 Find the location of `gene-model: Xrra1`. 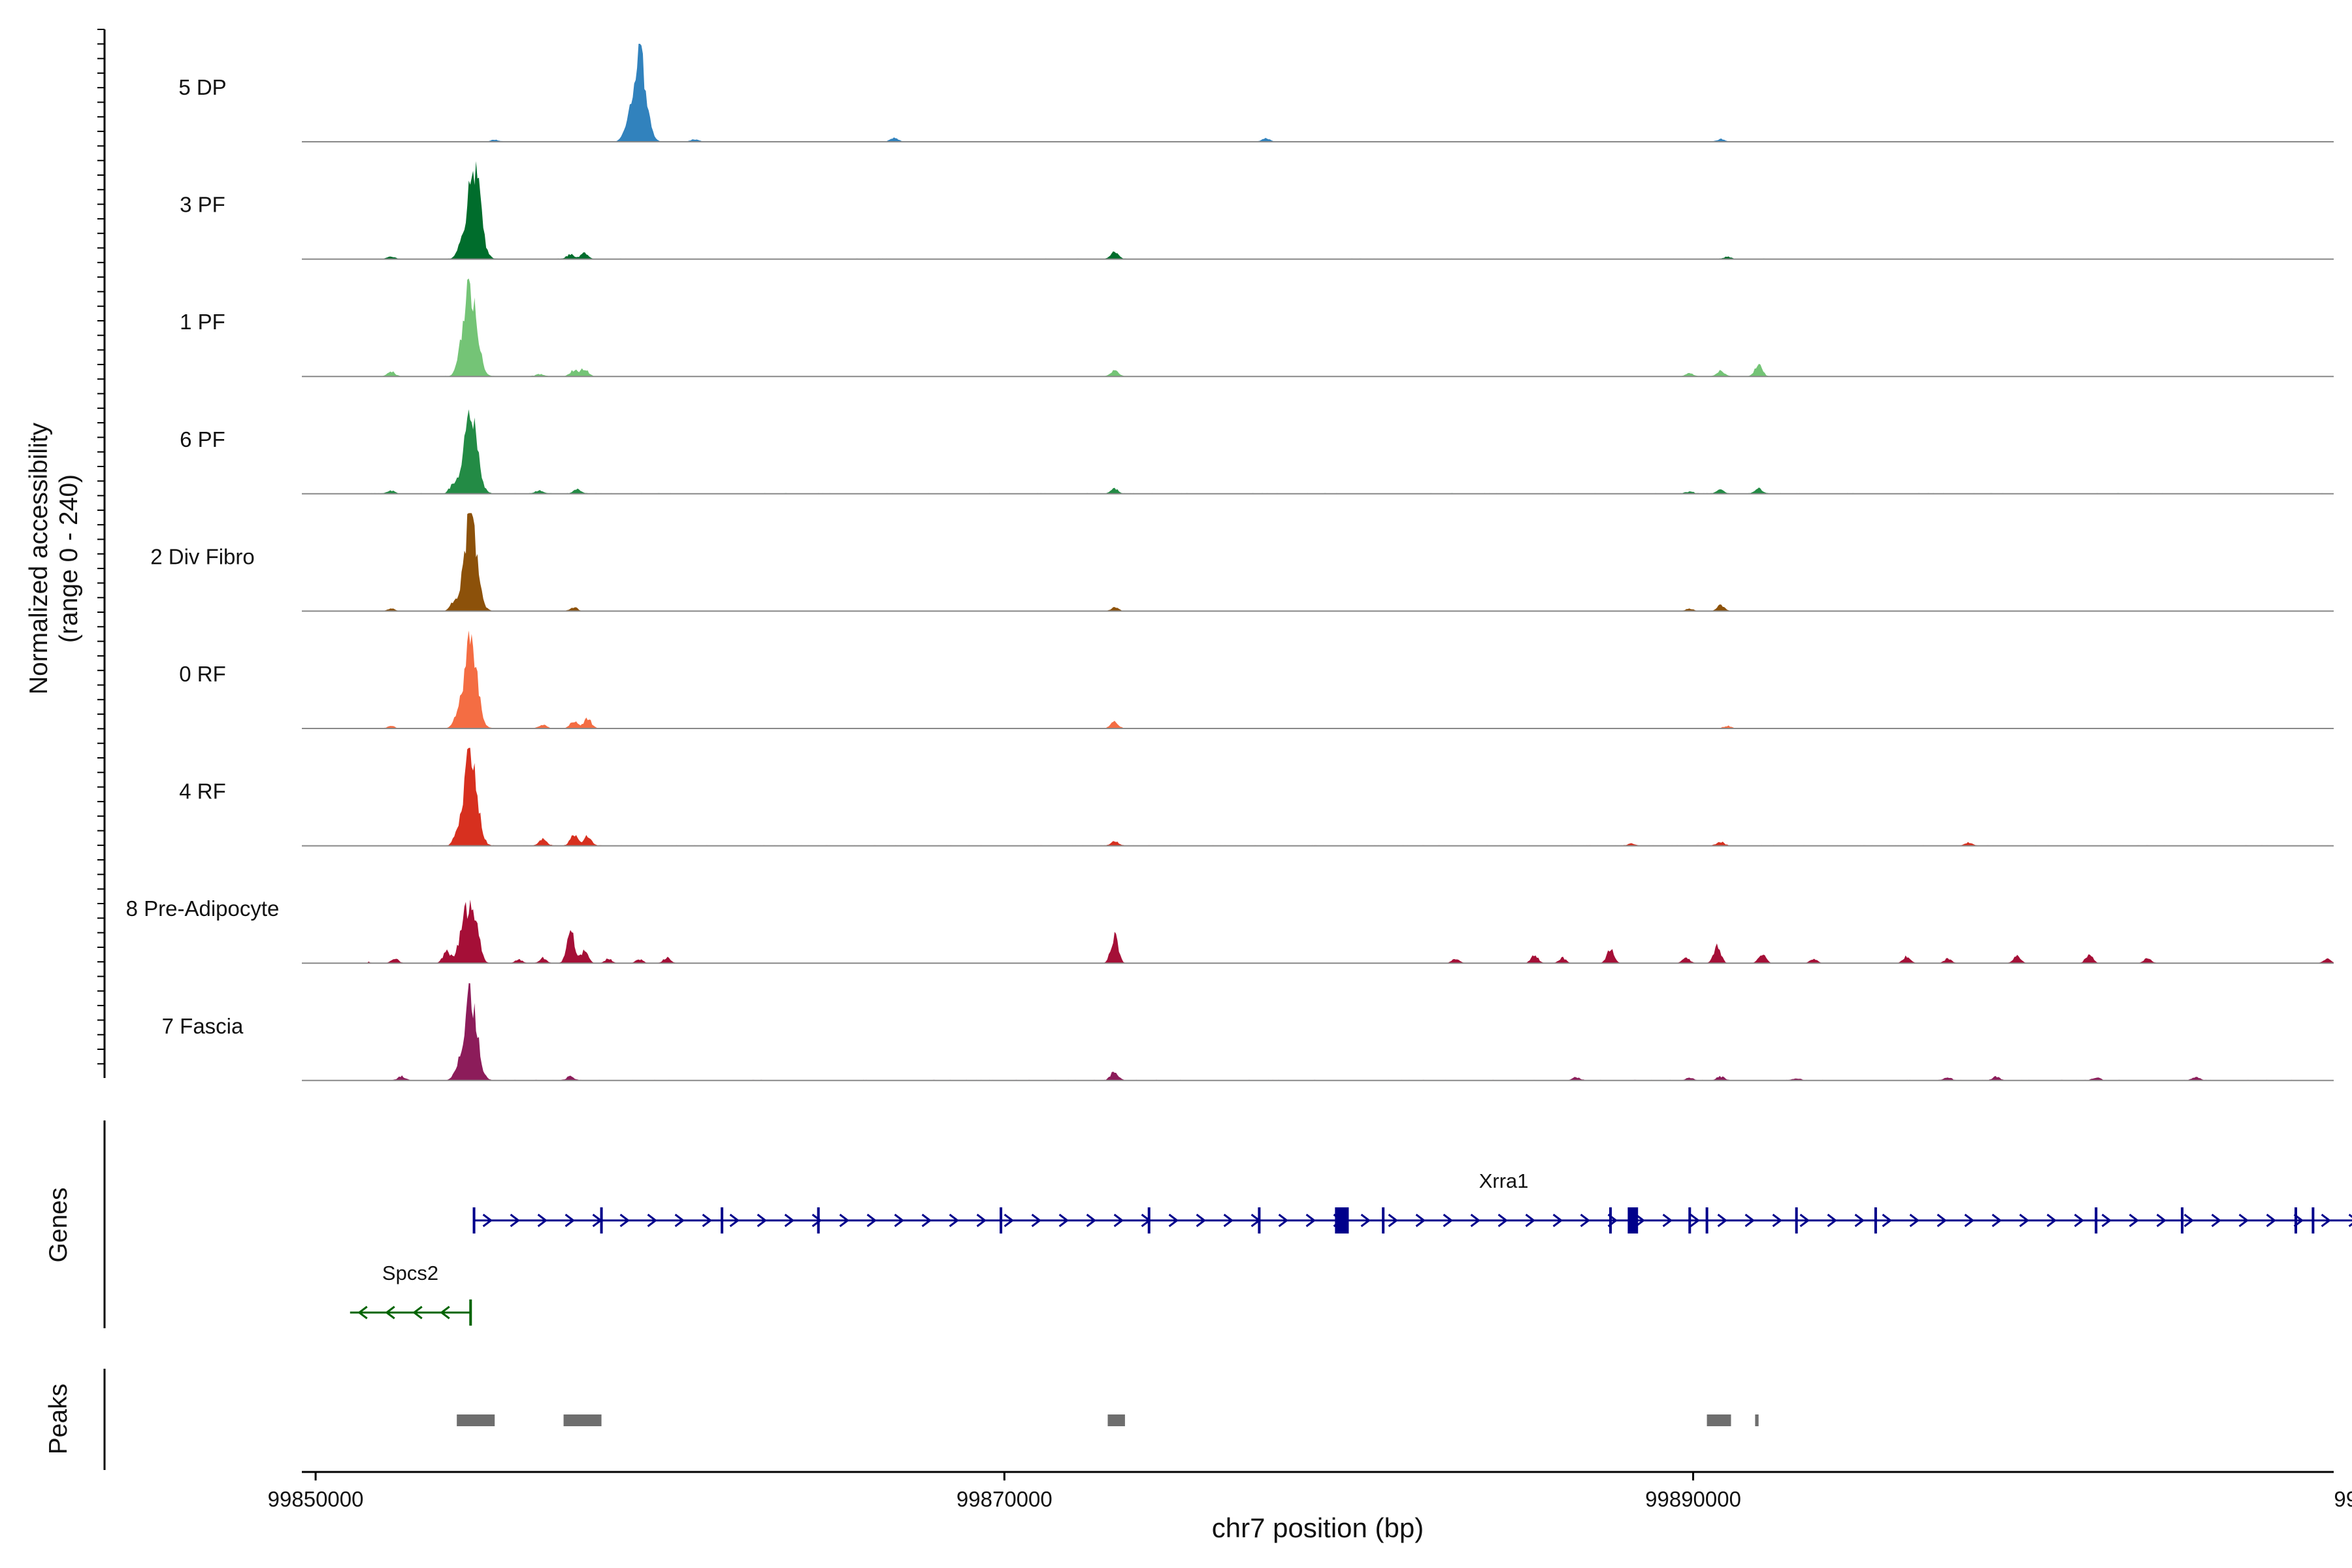

gene-model: Xrra1 is located at coordinates (1412, 1201).